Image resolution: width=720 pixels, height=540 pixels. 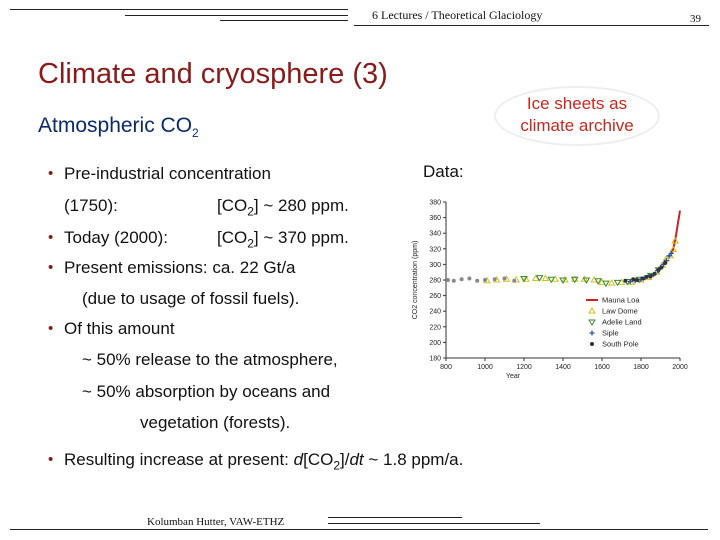 What do you see at coordinates (179, 9) in the screenshot?
I see `header-rule-top` at bounding box center [179, 9].